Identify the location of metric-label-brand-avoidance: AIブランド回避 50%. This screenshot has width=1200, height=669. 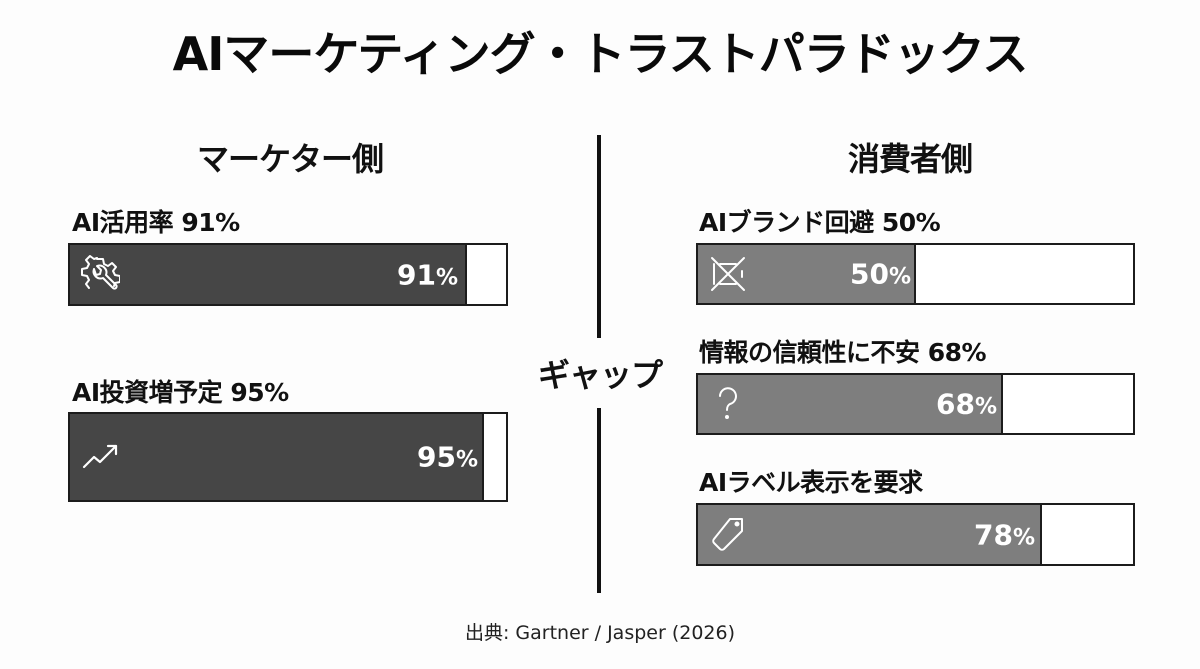
(820, 222).